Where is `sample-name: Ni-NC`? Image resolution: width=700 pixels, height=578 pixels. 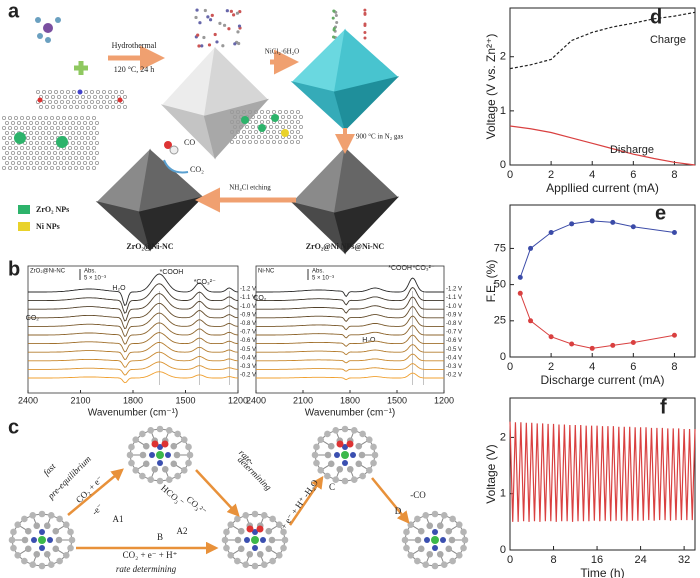 sample-name: Ni-NC is located at coordinates (266, 272).